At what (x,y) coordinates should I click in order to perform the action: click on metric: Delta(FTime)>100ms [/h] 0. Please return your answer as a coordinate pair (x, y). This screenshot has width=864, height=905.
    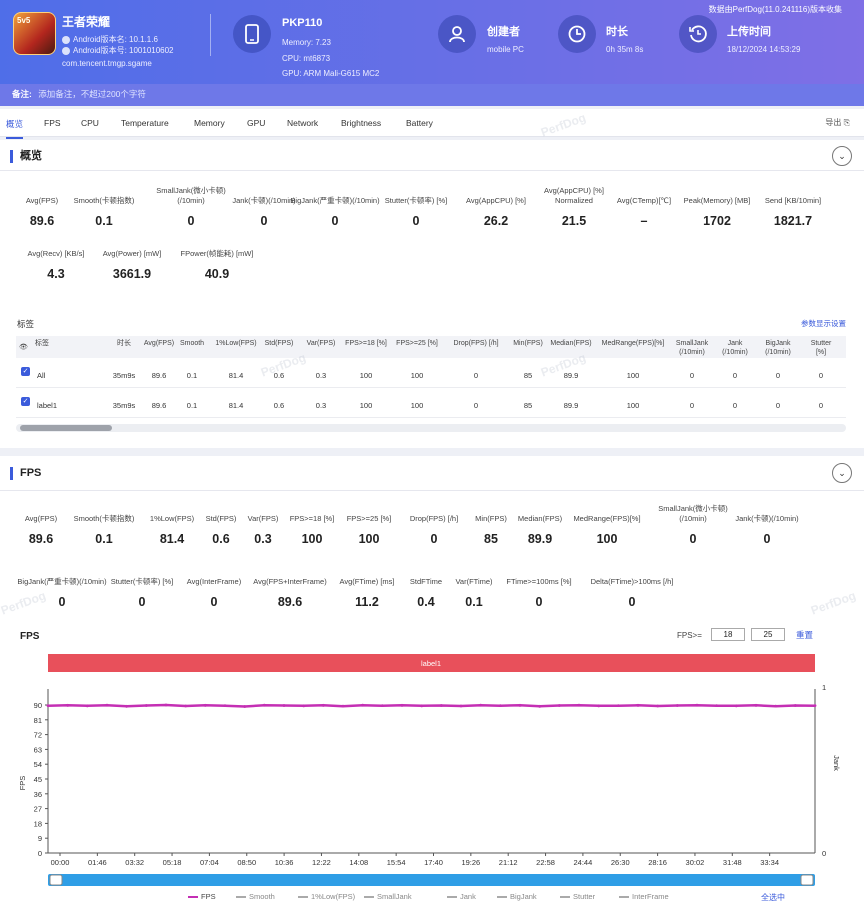
    Looking at the image, I should click on (632, 588).